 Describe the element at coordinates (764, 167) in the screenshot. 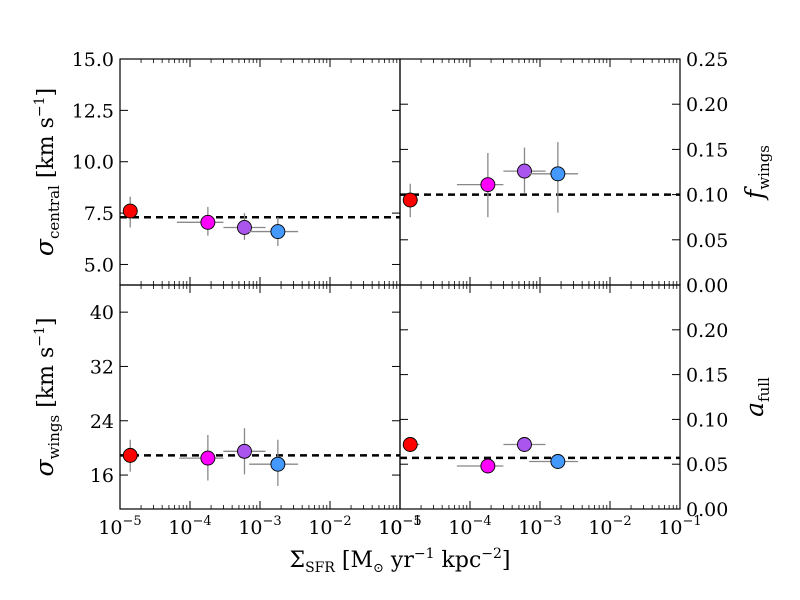

I see `f_wings-y-label-sub: wings` at that location.